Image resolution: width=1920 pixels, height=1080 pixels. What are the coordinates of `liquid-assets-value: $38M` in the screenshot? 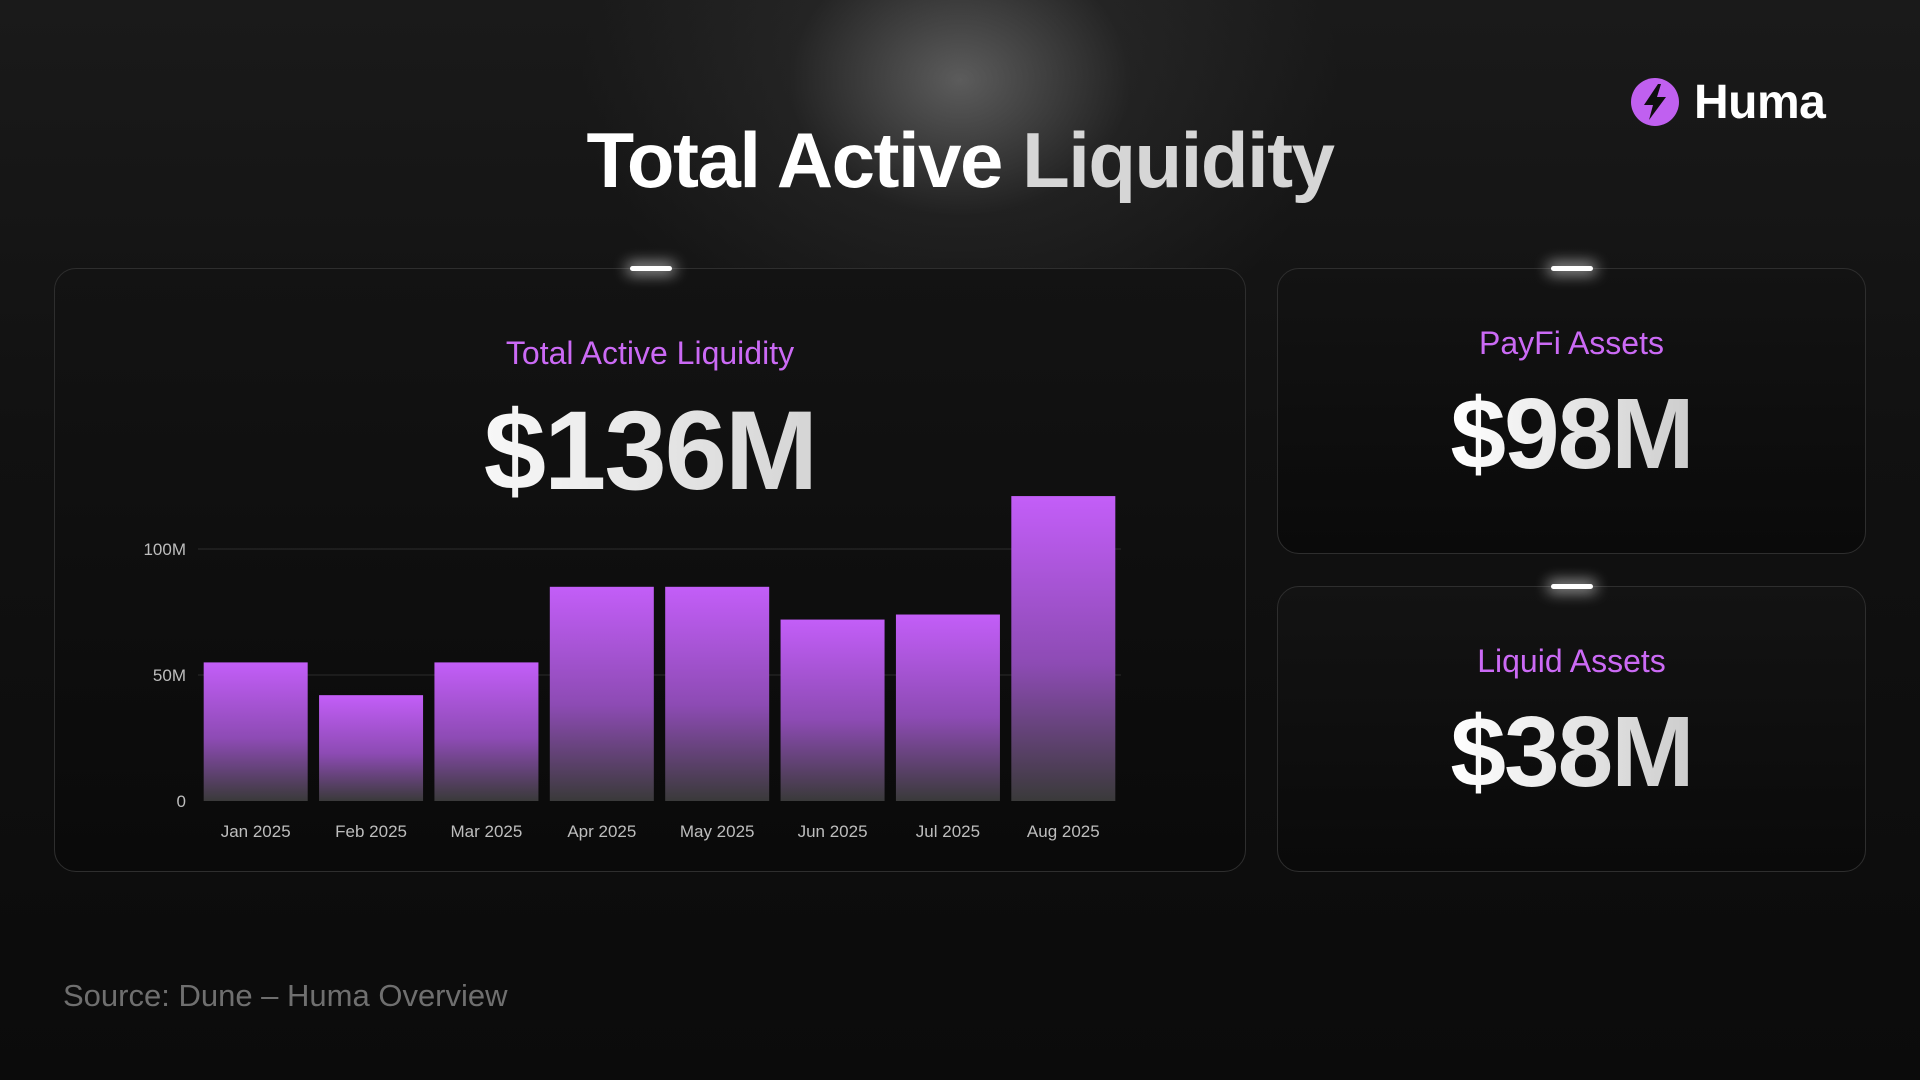 It's located at (1571, 752).